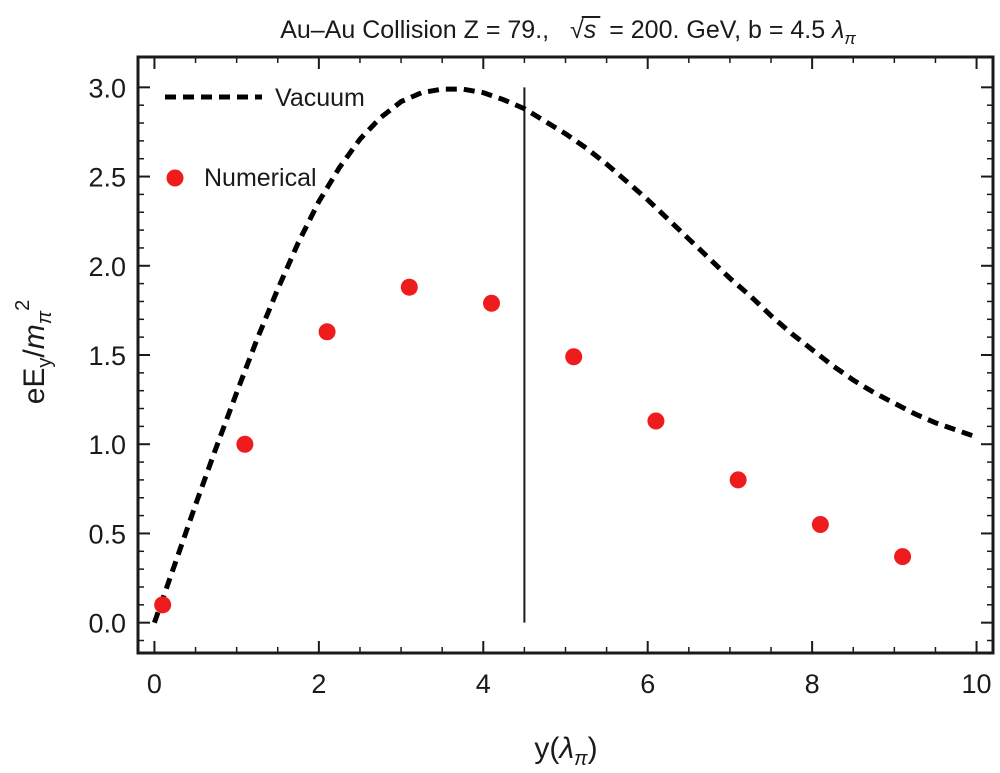 The image size is (1000, 773). I want to click on x-axis-label: y(λπ), so click(565, 751).